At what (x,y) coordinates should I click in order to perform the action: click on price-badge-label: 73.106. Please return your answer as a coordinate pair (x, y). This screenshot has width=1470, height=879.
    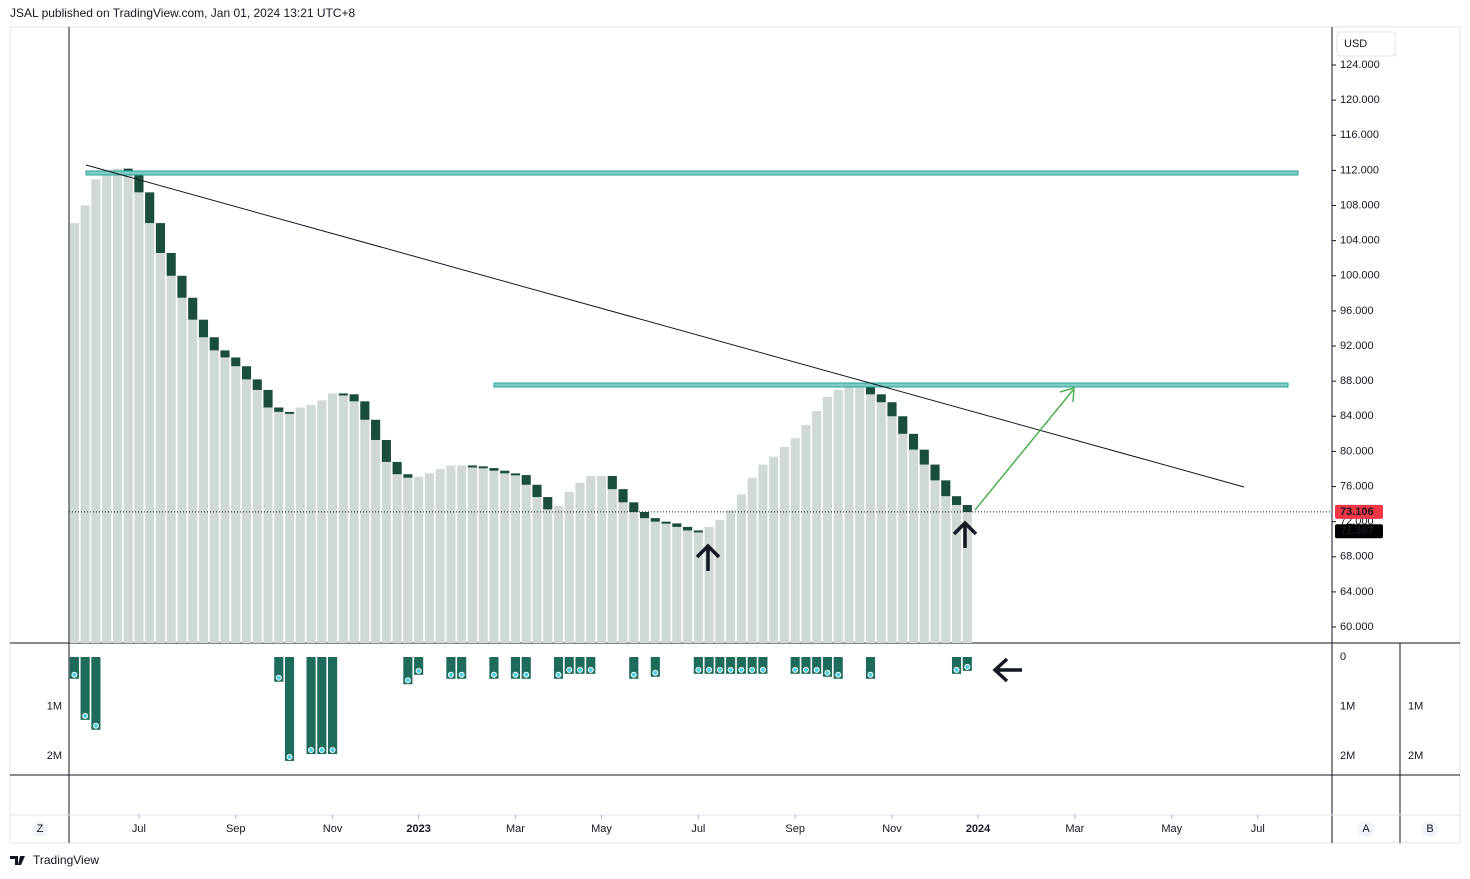
    Looking at the image, I should click on (1357, 512).